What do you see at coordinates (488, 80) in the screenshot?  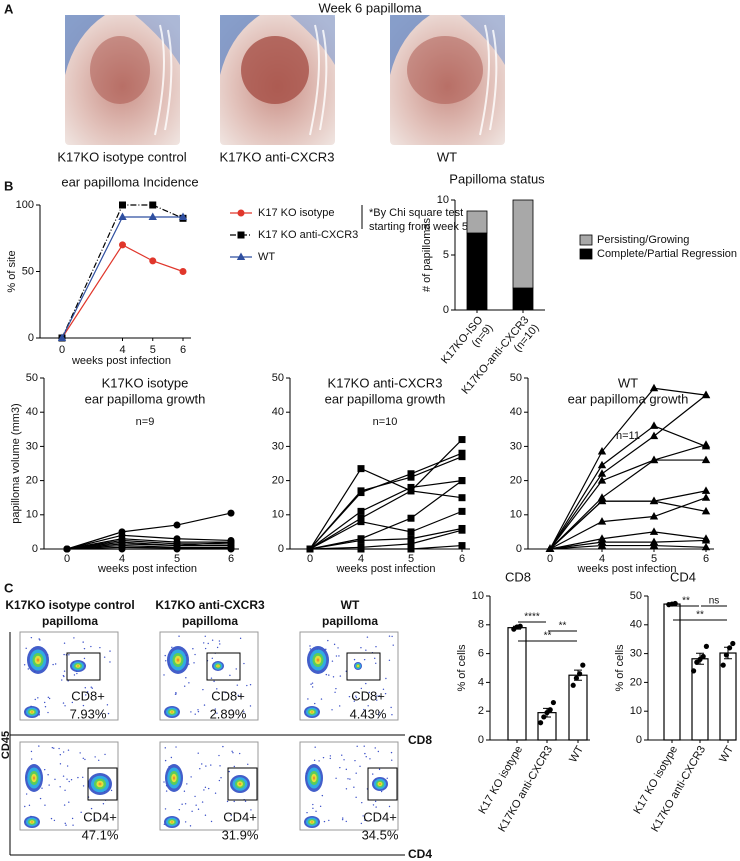 I see `photo-fur` at bounding box center [488, 80].